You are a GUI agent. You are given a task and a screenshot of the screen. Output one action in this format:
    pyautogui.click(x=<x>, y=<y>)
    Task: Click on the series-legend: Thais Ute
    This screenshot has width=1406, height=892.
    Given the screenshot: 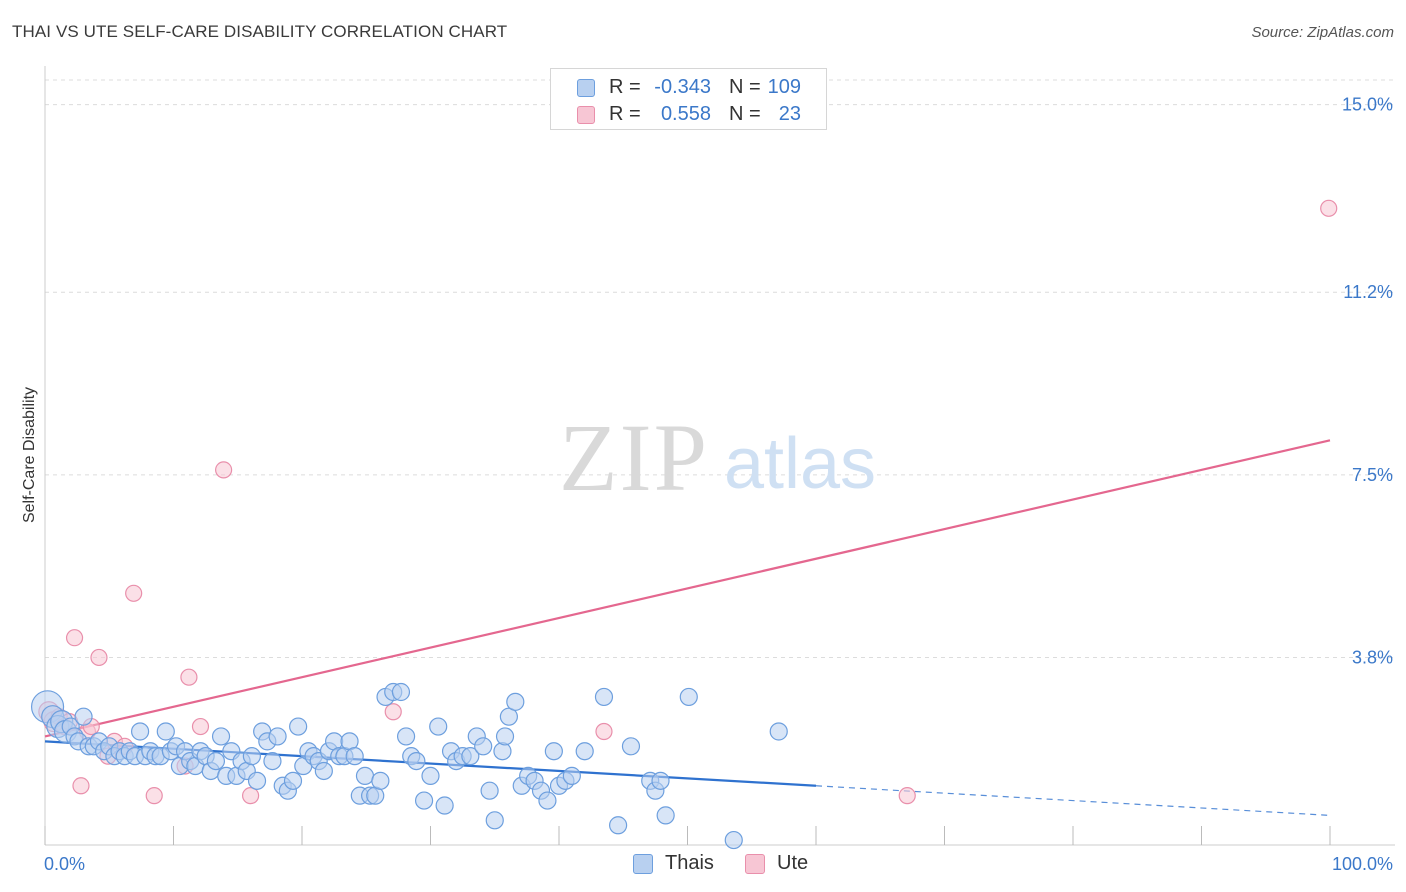 What is the action you would take?
    pyautogui.click(x=703, y=865)
    